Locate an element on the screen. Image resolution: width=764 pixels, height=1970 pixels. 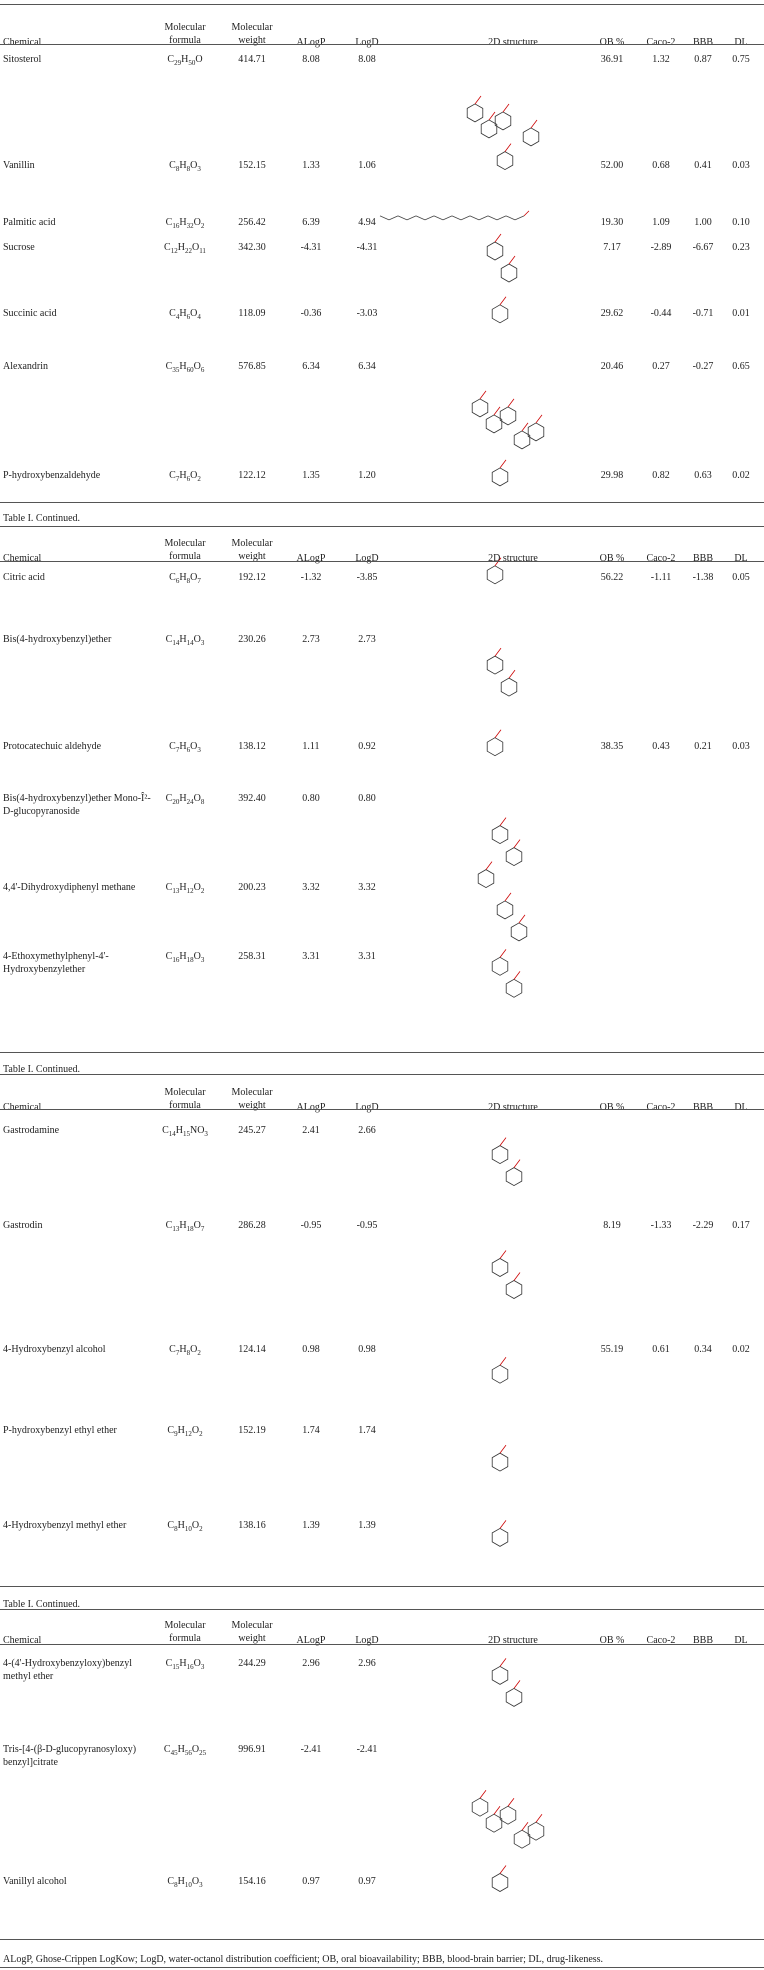
cell: 2.41 is located at coordinates (311, 1131).